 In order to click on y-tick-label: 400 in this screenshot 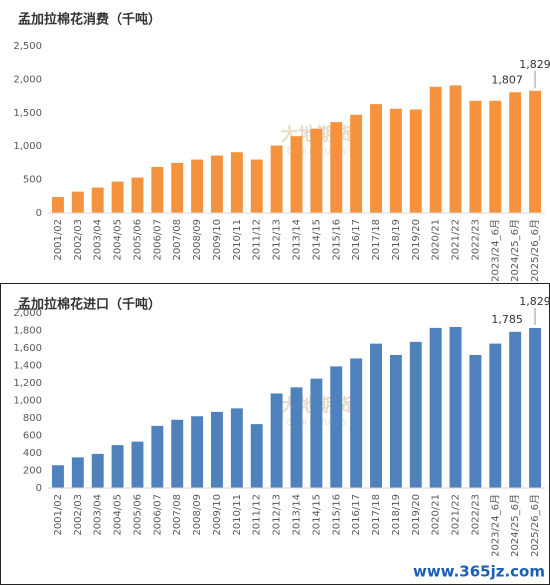, I will do `click(32, 453)`.